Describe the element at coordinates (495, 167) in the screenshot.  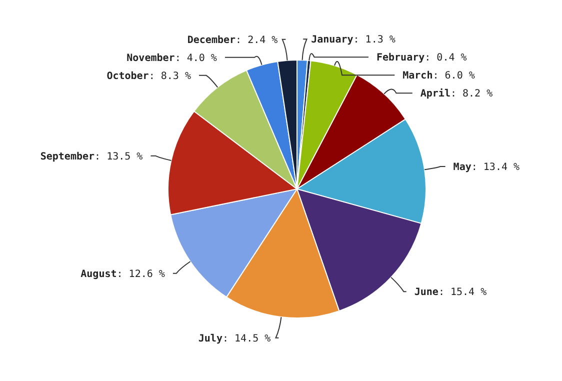
I see `data-label: : 13.4 %` at that location.